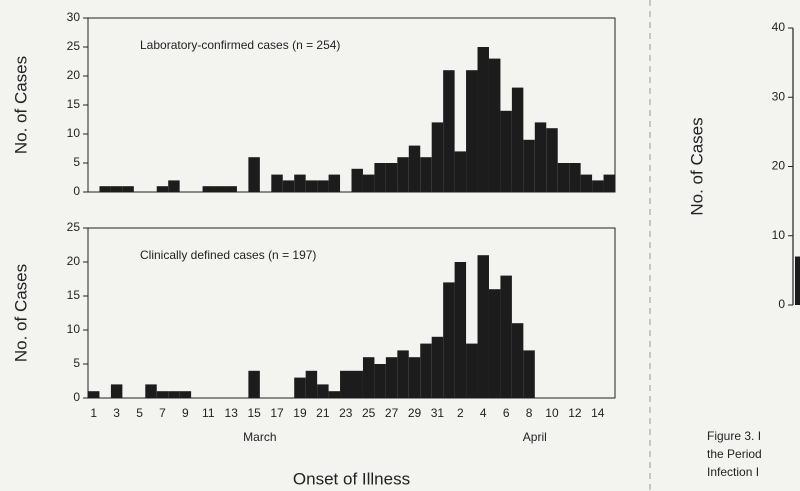  I want to click on x-tick-label: 4, so click(483, 413).